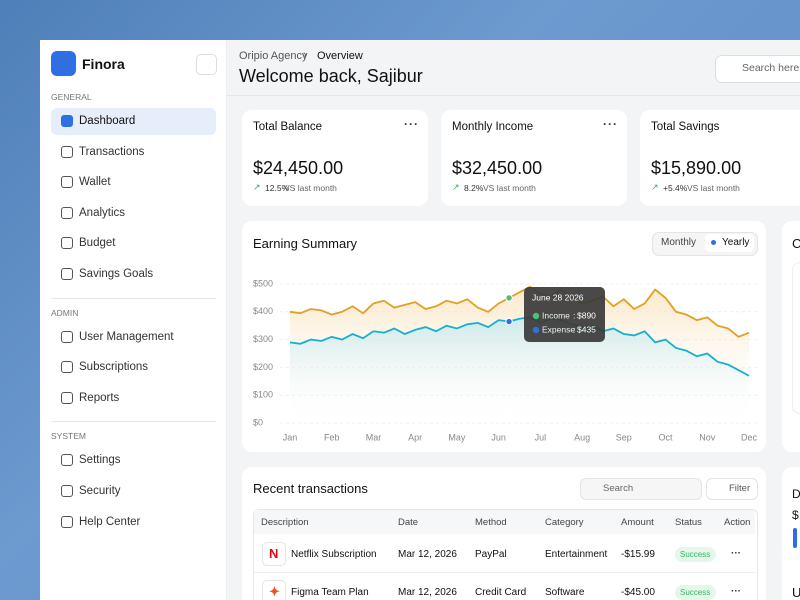 This screenshot has height=600, width=800. What do you see at coordinates (71, 97) in the screenshot?
I see `section-label: GENERAL` at bounding box center [71, 97].